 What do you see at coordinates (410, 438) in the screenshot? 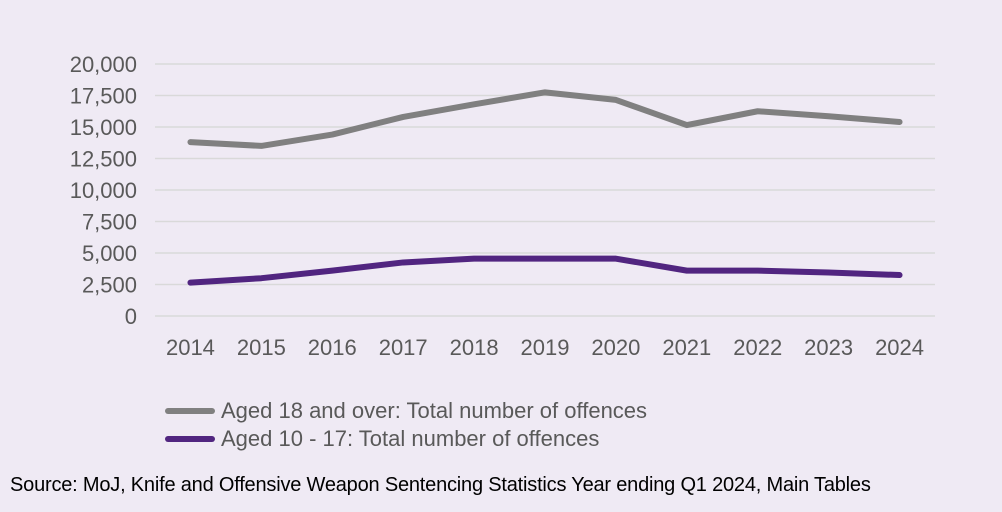
I see `legend-label-youths: Aged 10 - 17: Total number of offences` at bounding box center [410, 438].